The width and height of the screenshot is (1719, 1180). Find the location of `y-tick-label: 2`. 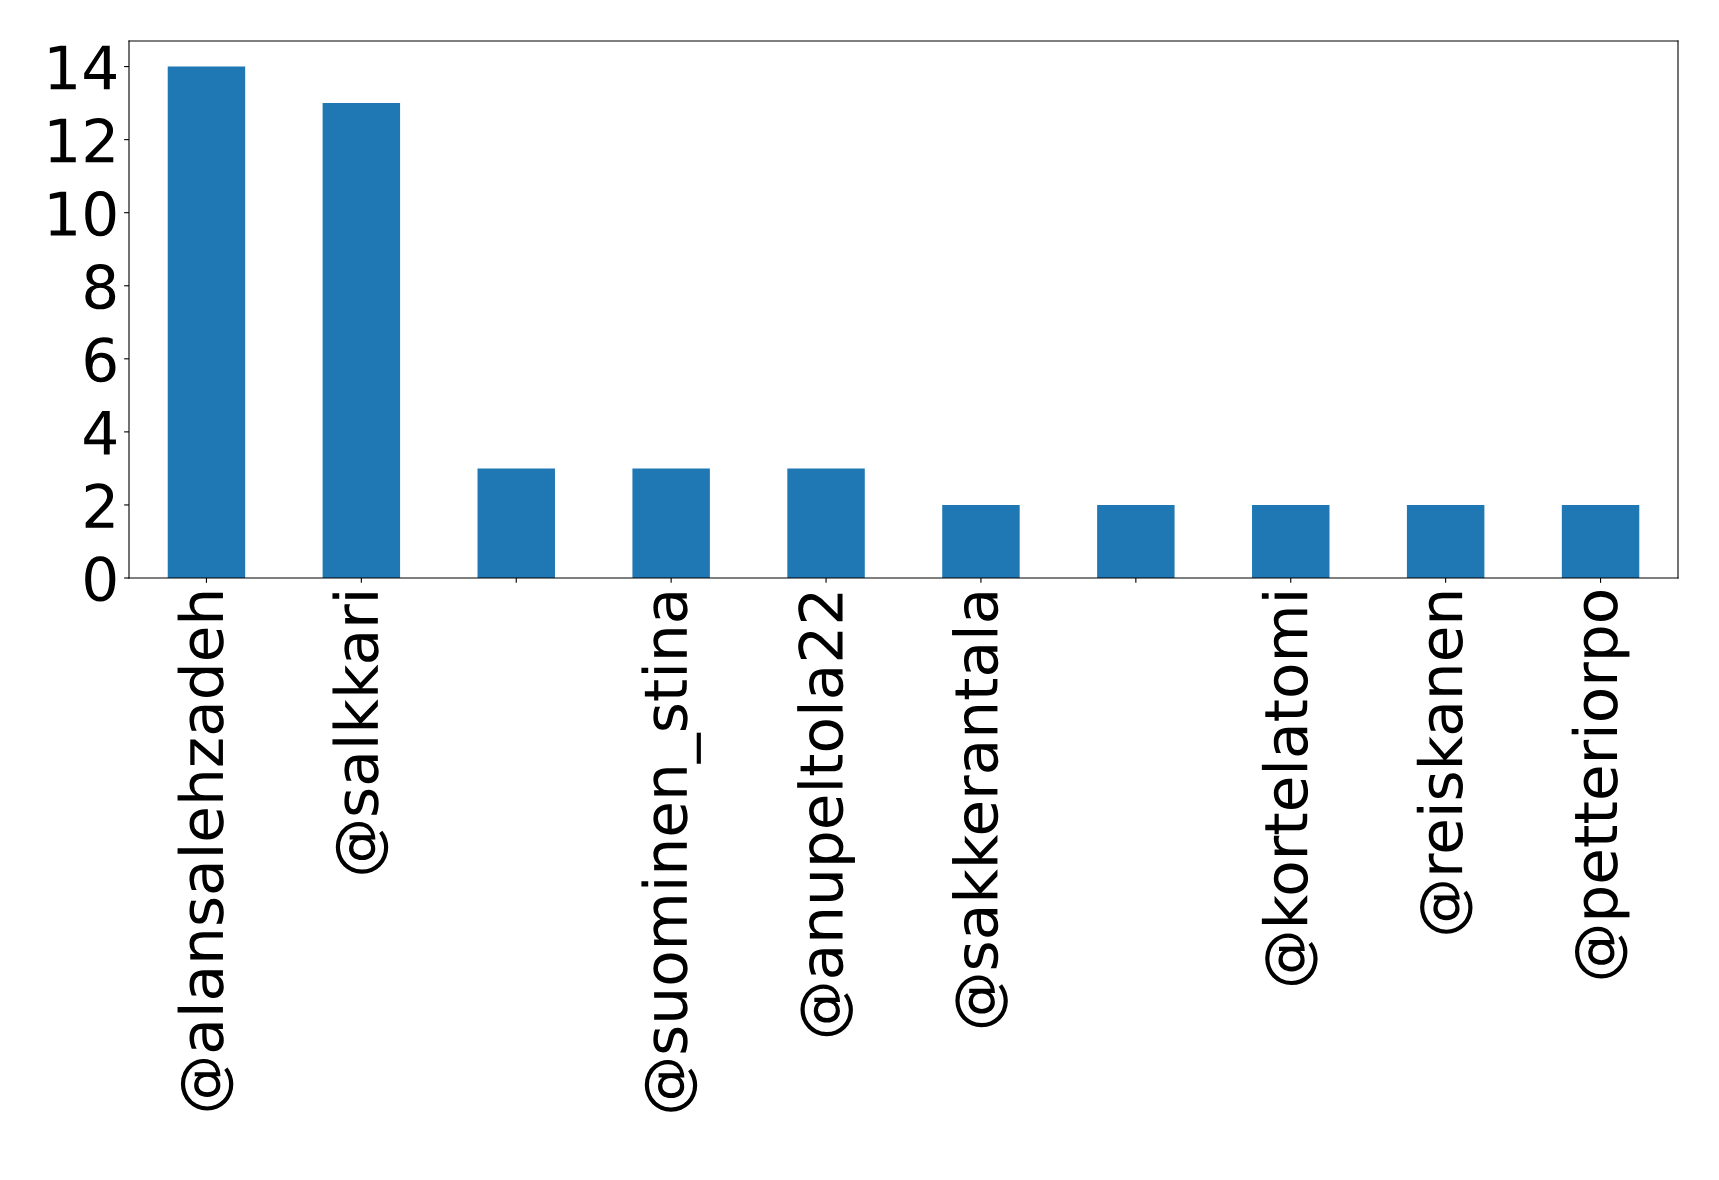

y-tick-label: 2 is located at coordinates (99, 505).